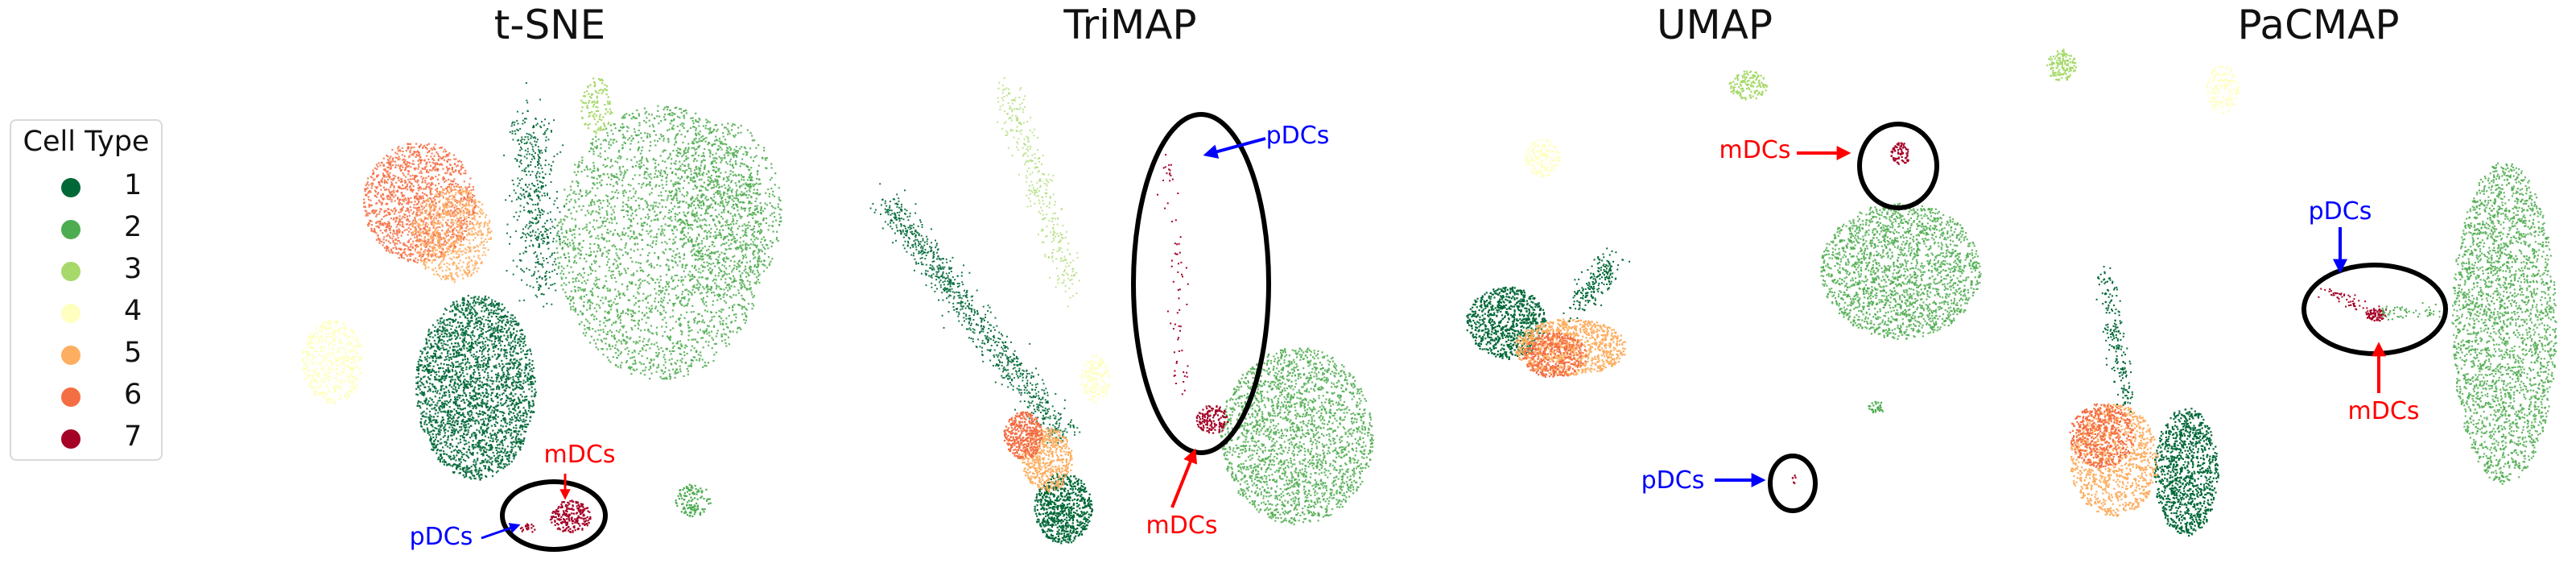  I want to click on legend-item: 4, so click(86, 316).